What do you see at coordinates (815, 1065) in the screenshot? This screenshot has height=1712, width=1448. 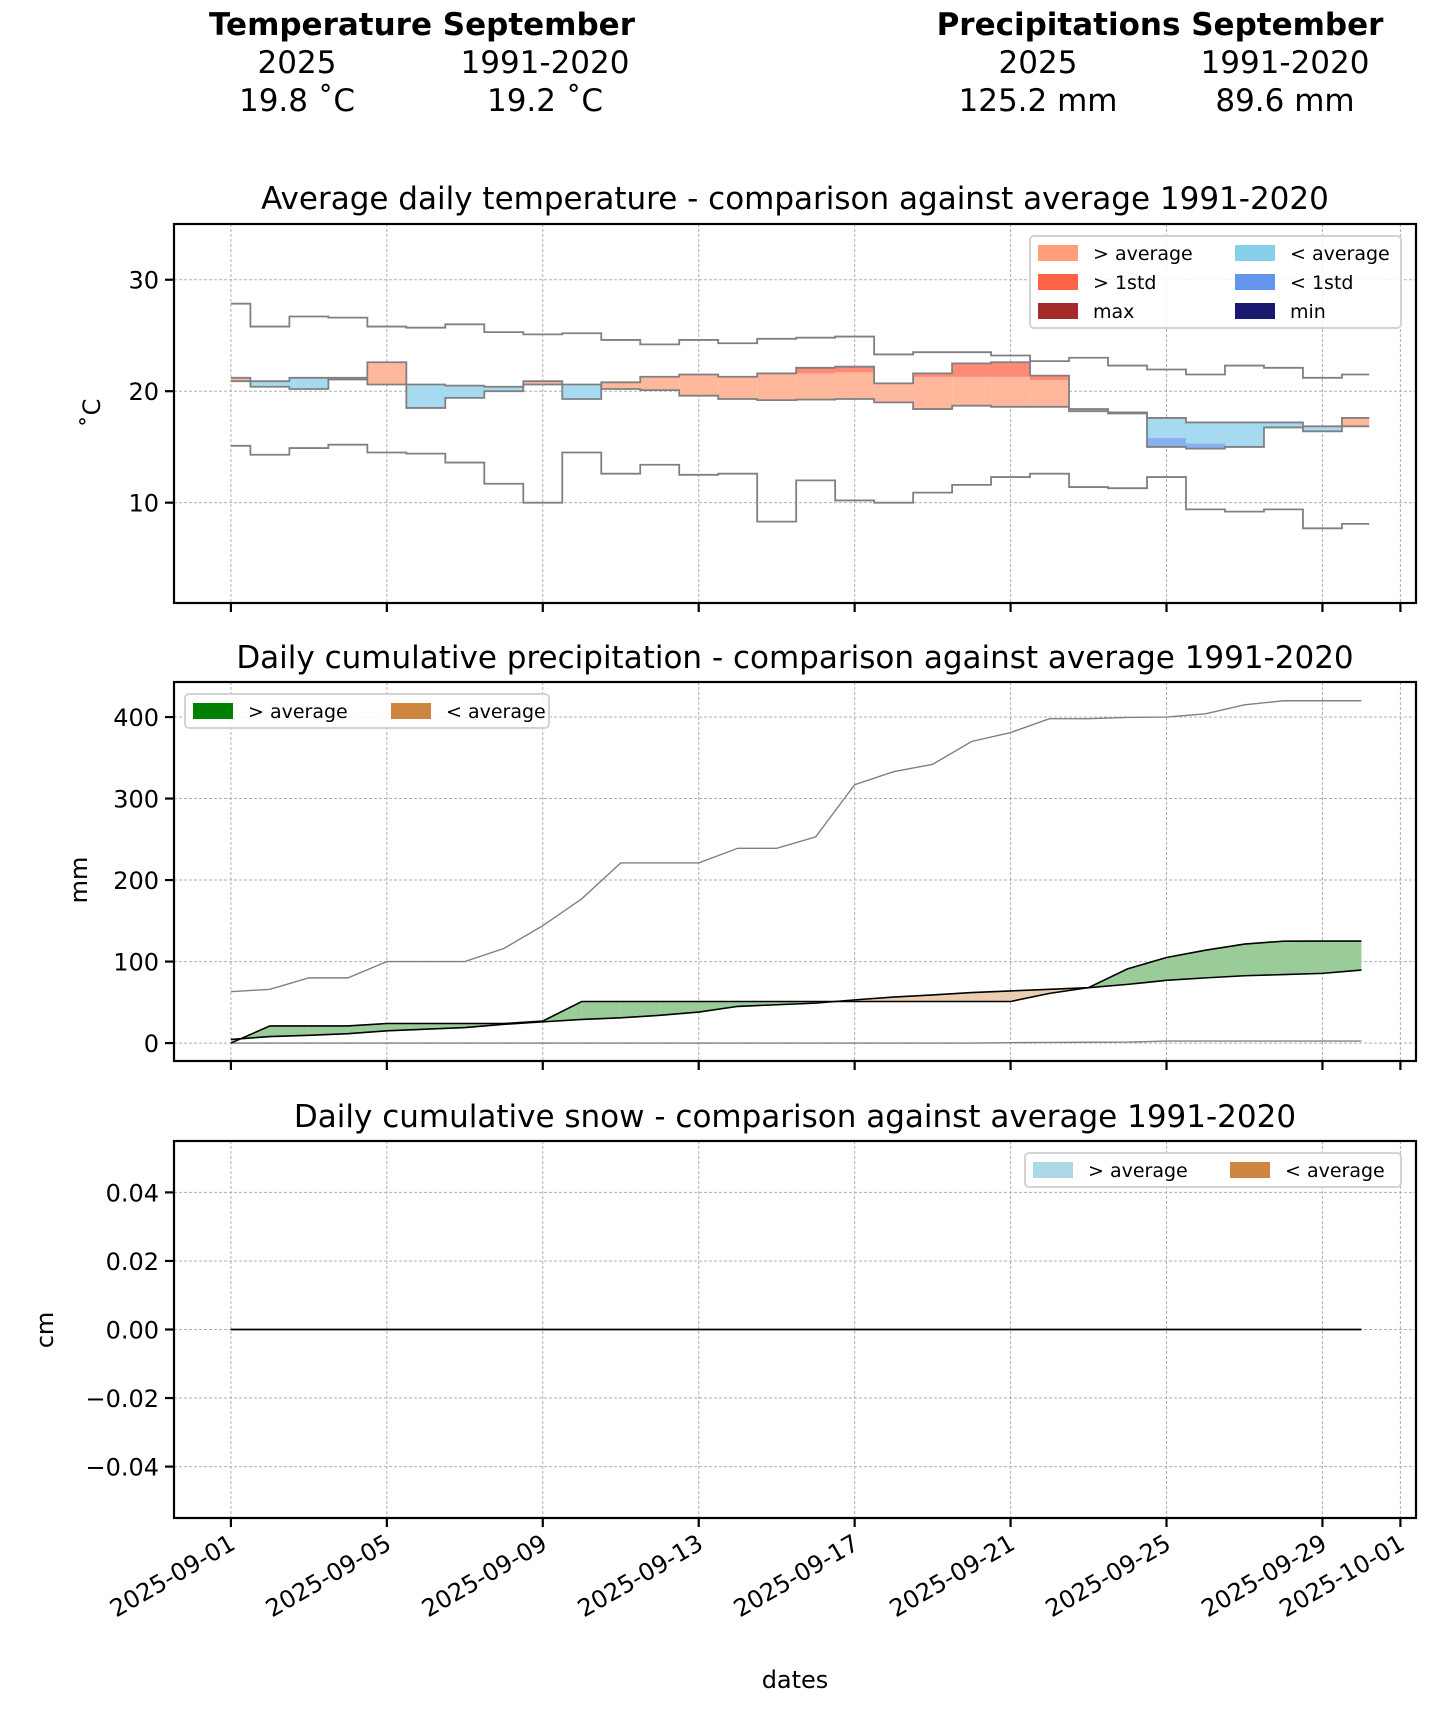 I see `precipitation-x-ticks` at bounding box center [815, 1065].